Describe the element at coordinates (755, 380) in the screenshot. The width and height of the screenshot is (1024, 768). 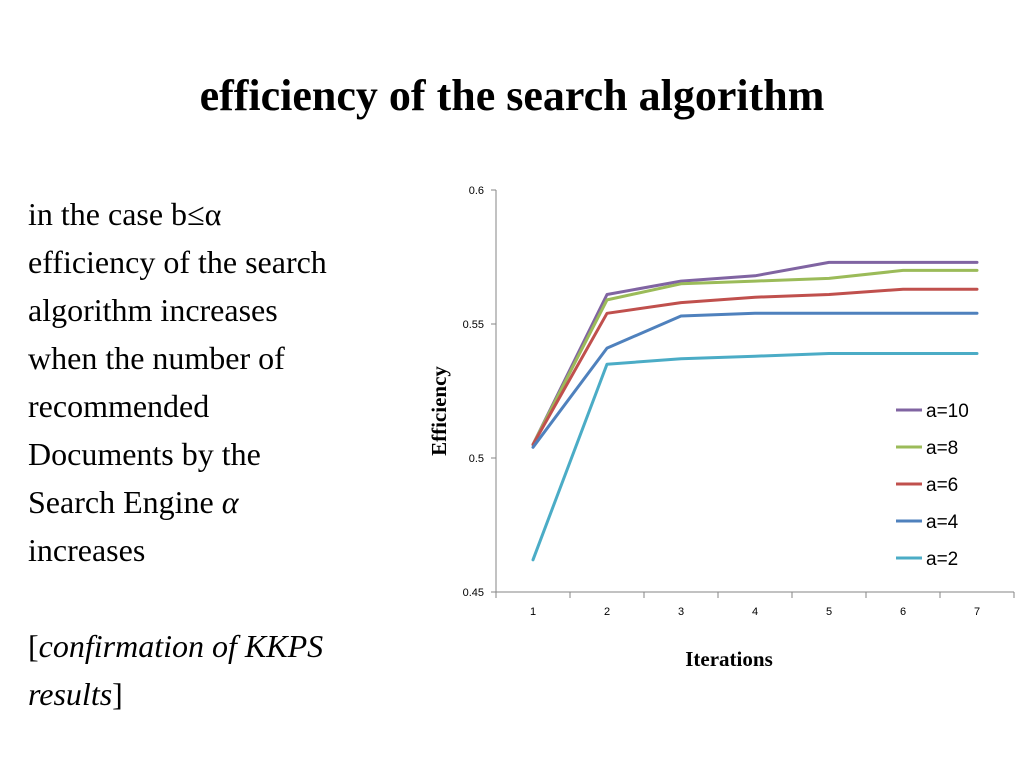
I see `series-line-a=4` at that location.